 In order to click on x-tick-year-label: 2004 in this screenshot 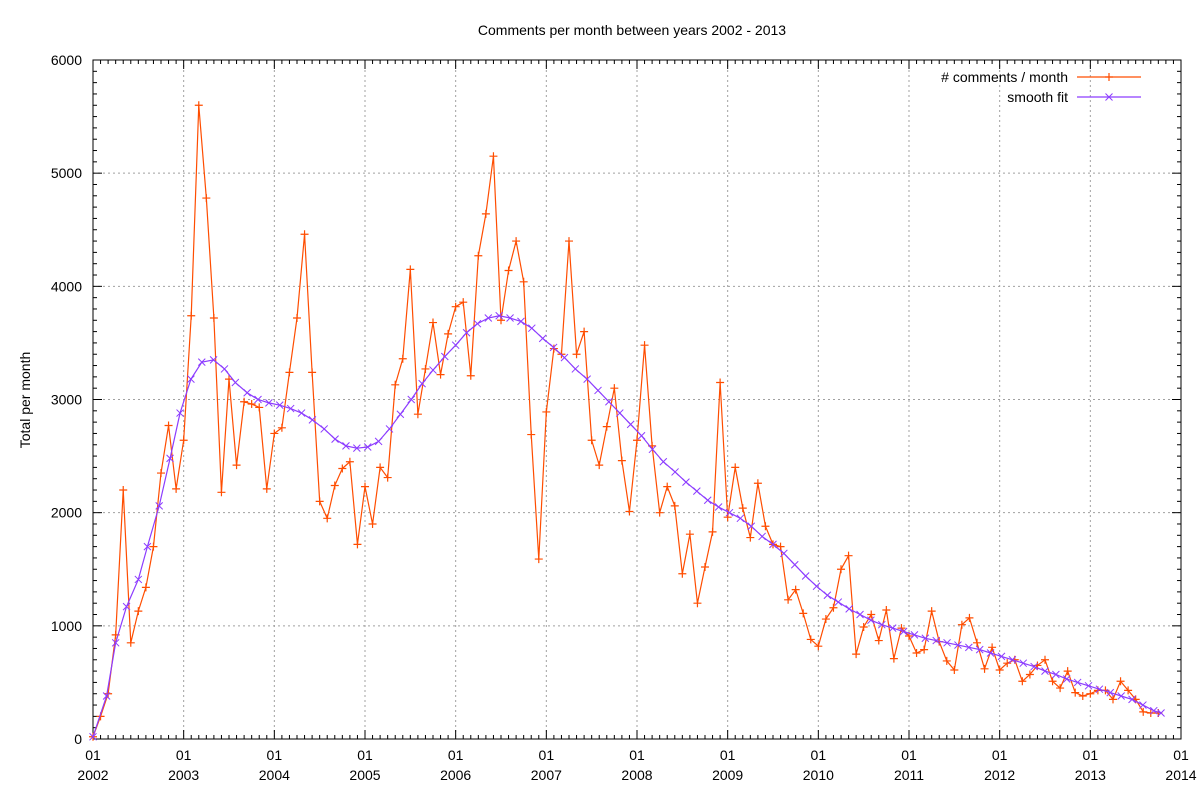, I will do `click(274, 775)`.